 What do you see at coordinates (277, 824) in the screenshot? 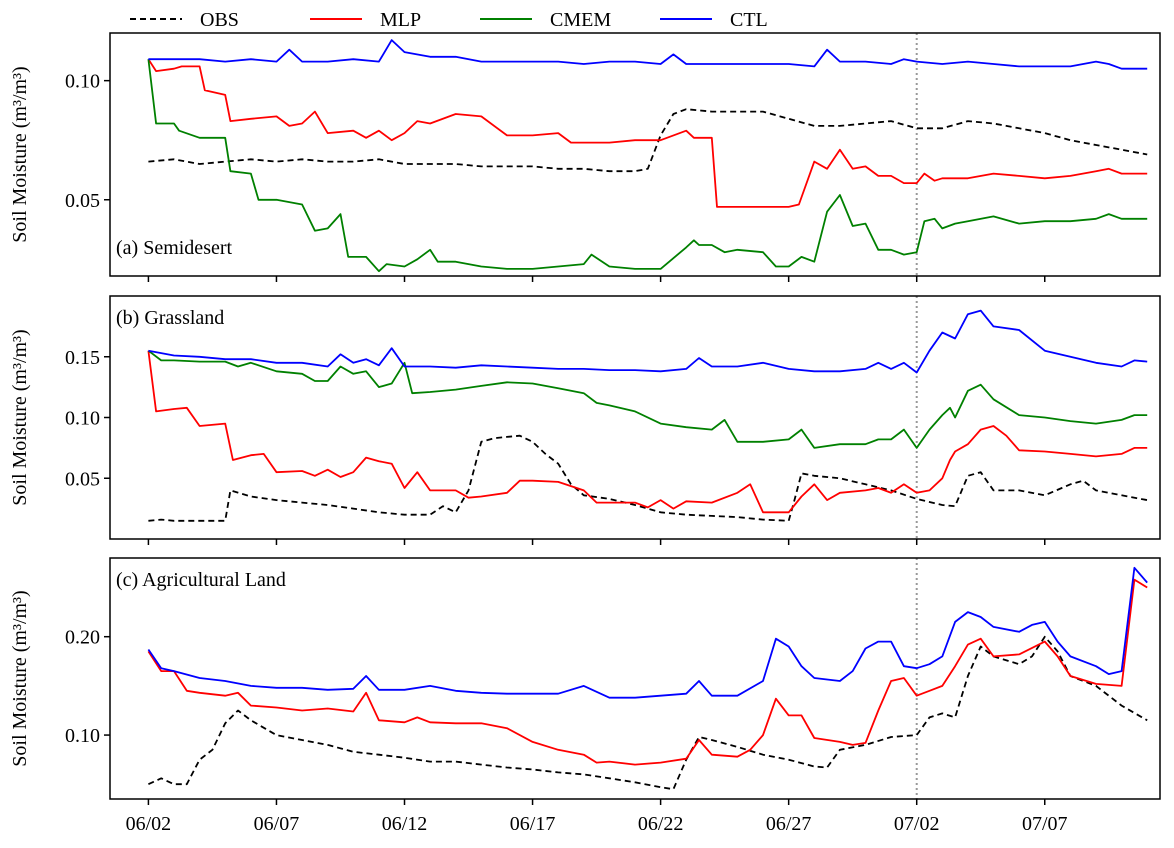
I see `x-tick-label: 06/07` at bounding box center [277, 824].